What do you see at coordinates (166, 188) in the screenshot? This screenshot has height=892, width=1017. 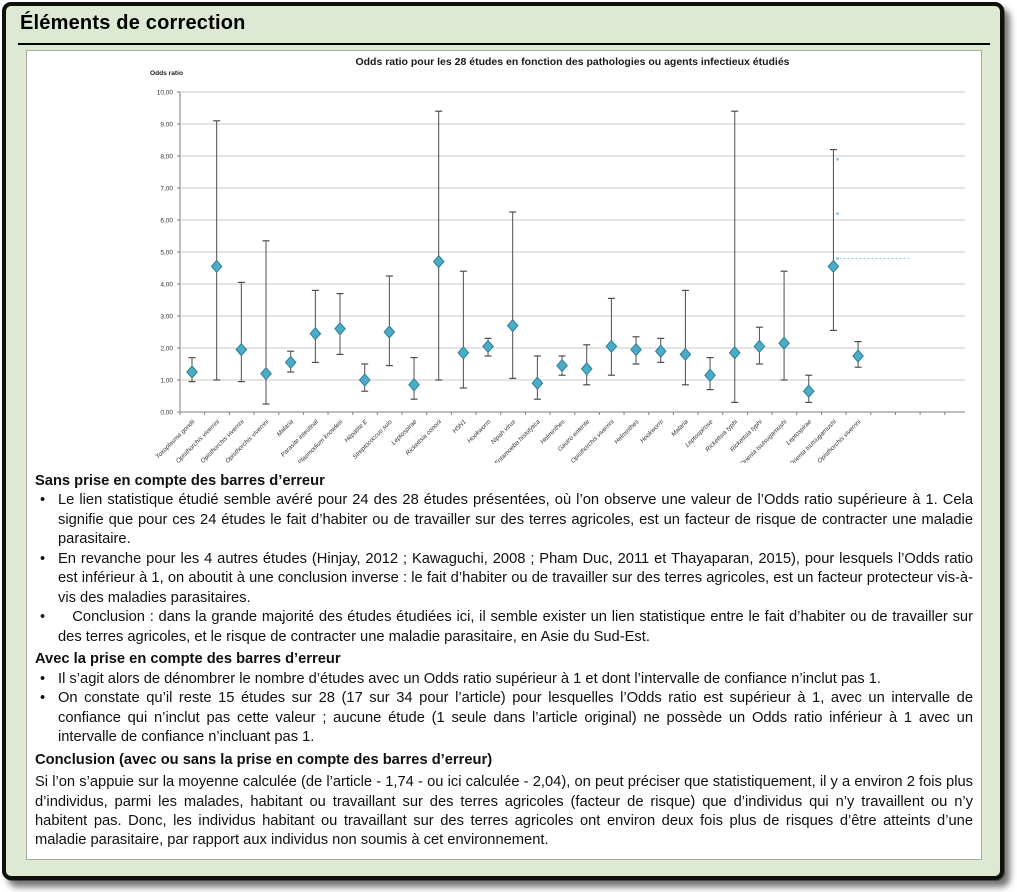 I see `y-tick-label: 7,00` at bounding box center [166, 188].